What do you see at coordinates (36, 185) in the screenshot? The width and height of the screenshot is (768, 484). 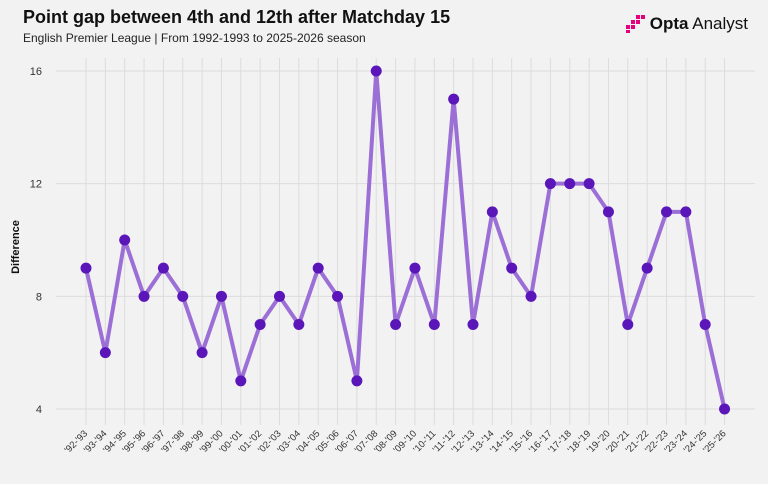 I see `y-tick-label: 12` at bounding box center [36, 185].